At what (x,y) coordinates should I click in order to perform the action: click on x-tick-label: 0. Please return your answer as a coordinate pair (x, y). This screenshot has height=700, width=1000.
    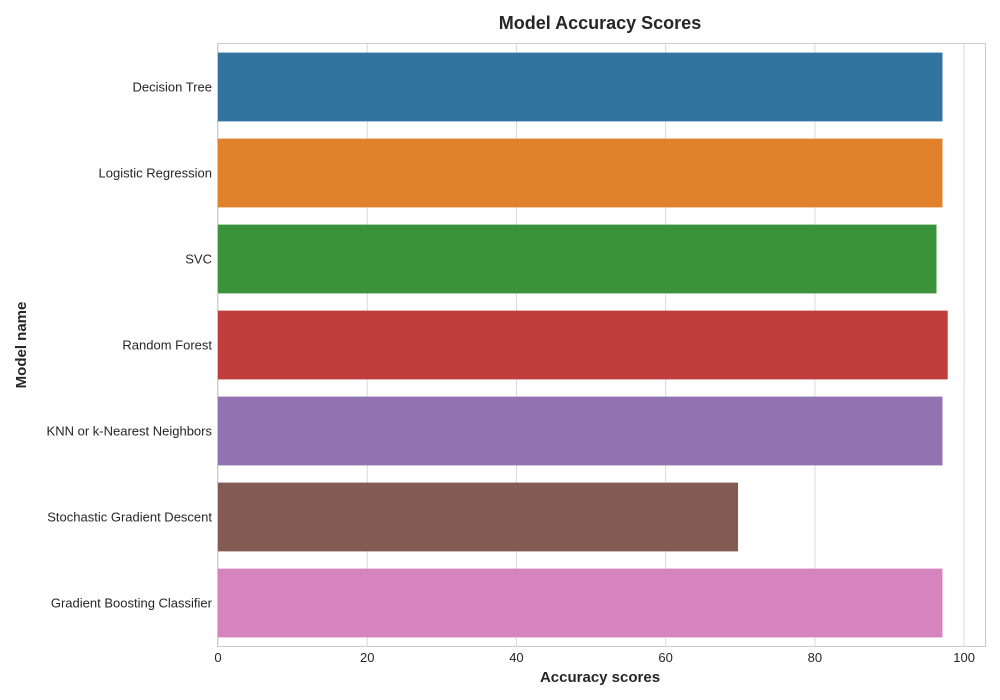
    Looking at the image, I should click on (217, 657).